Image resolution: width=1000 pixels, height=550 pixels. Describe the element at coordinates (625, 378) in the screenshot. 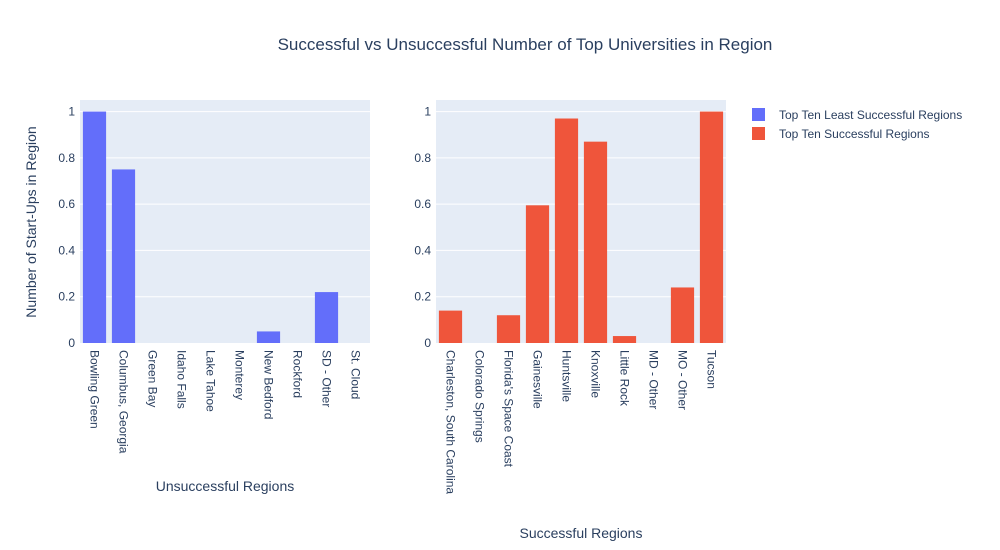

I see `x-tick-label-little-rock: Little Rock` at that location.